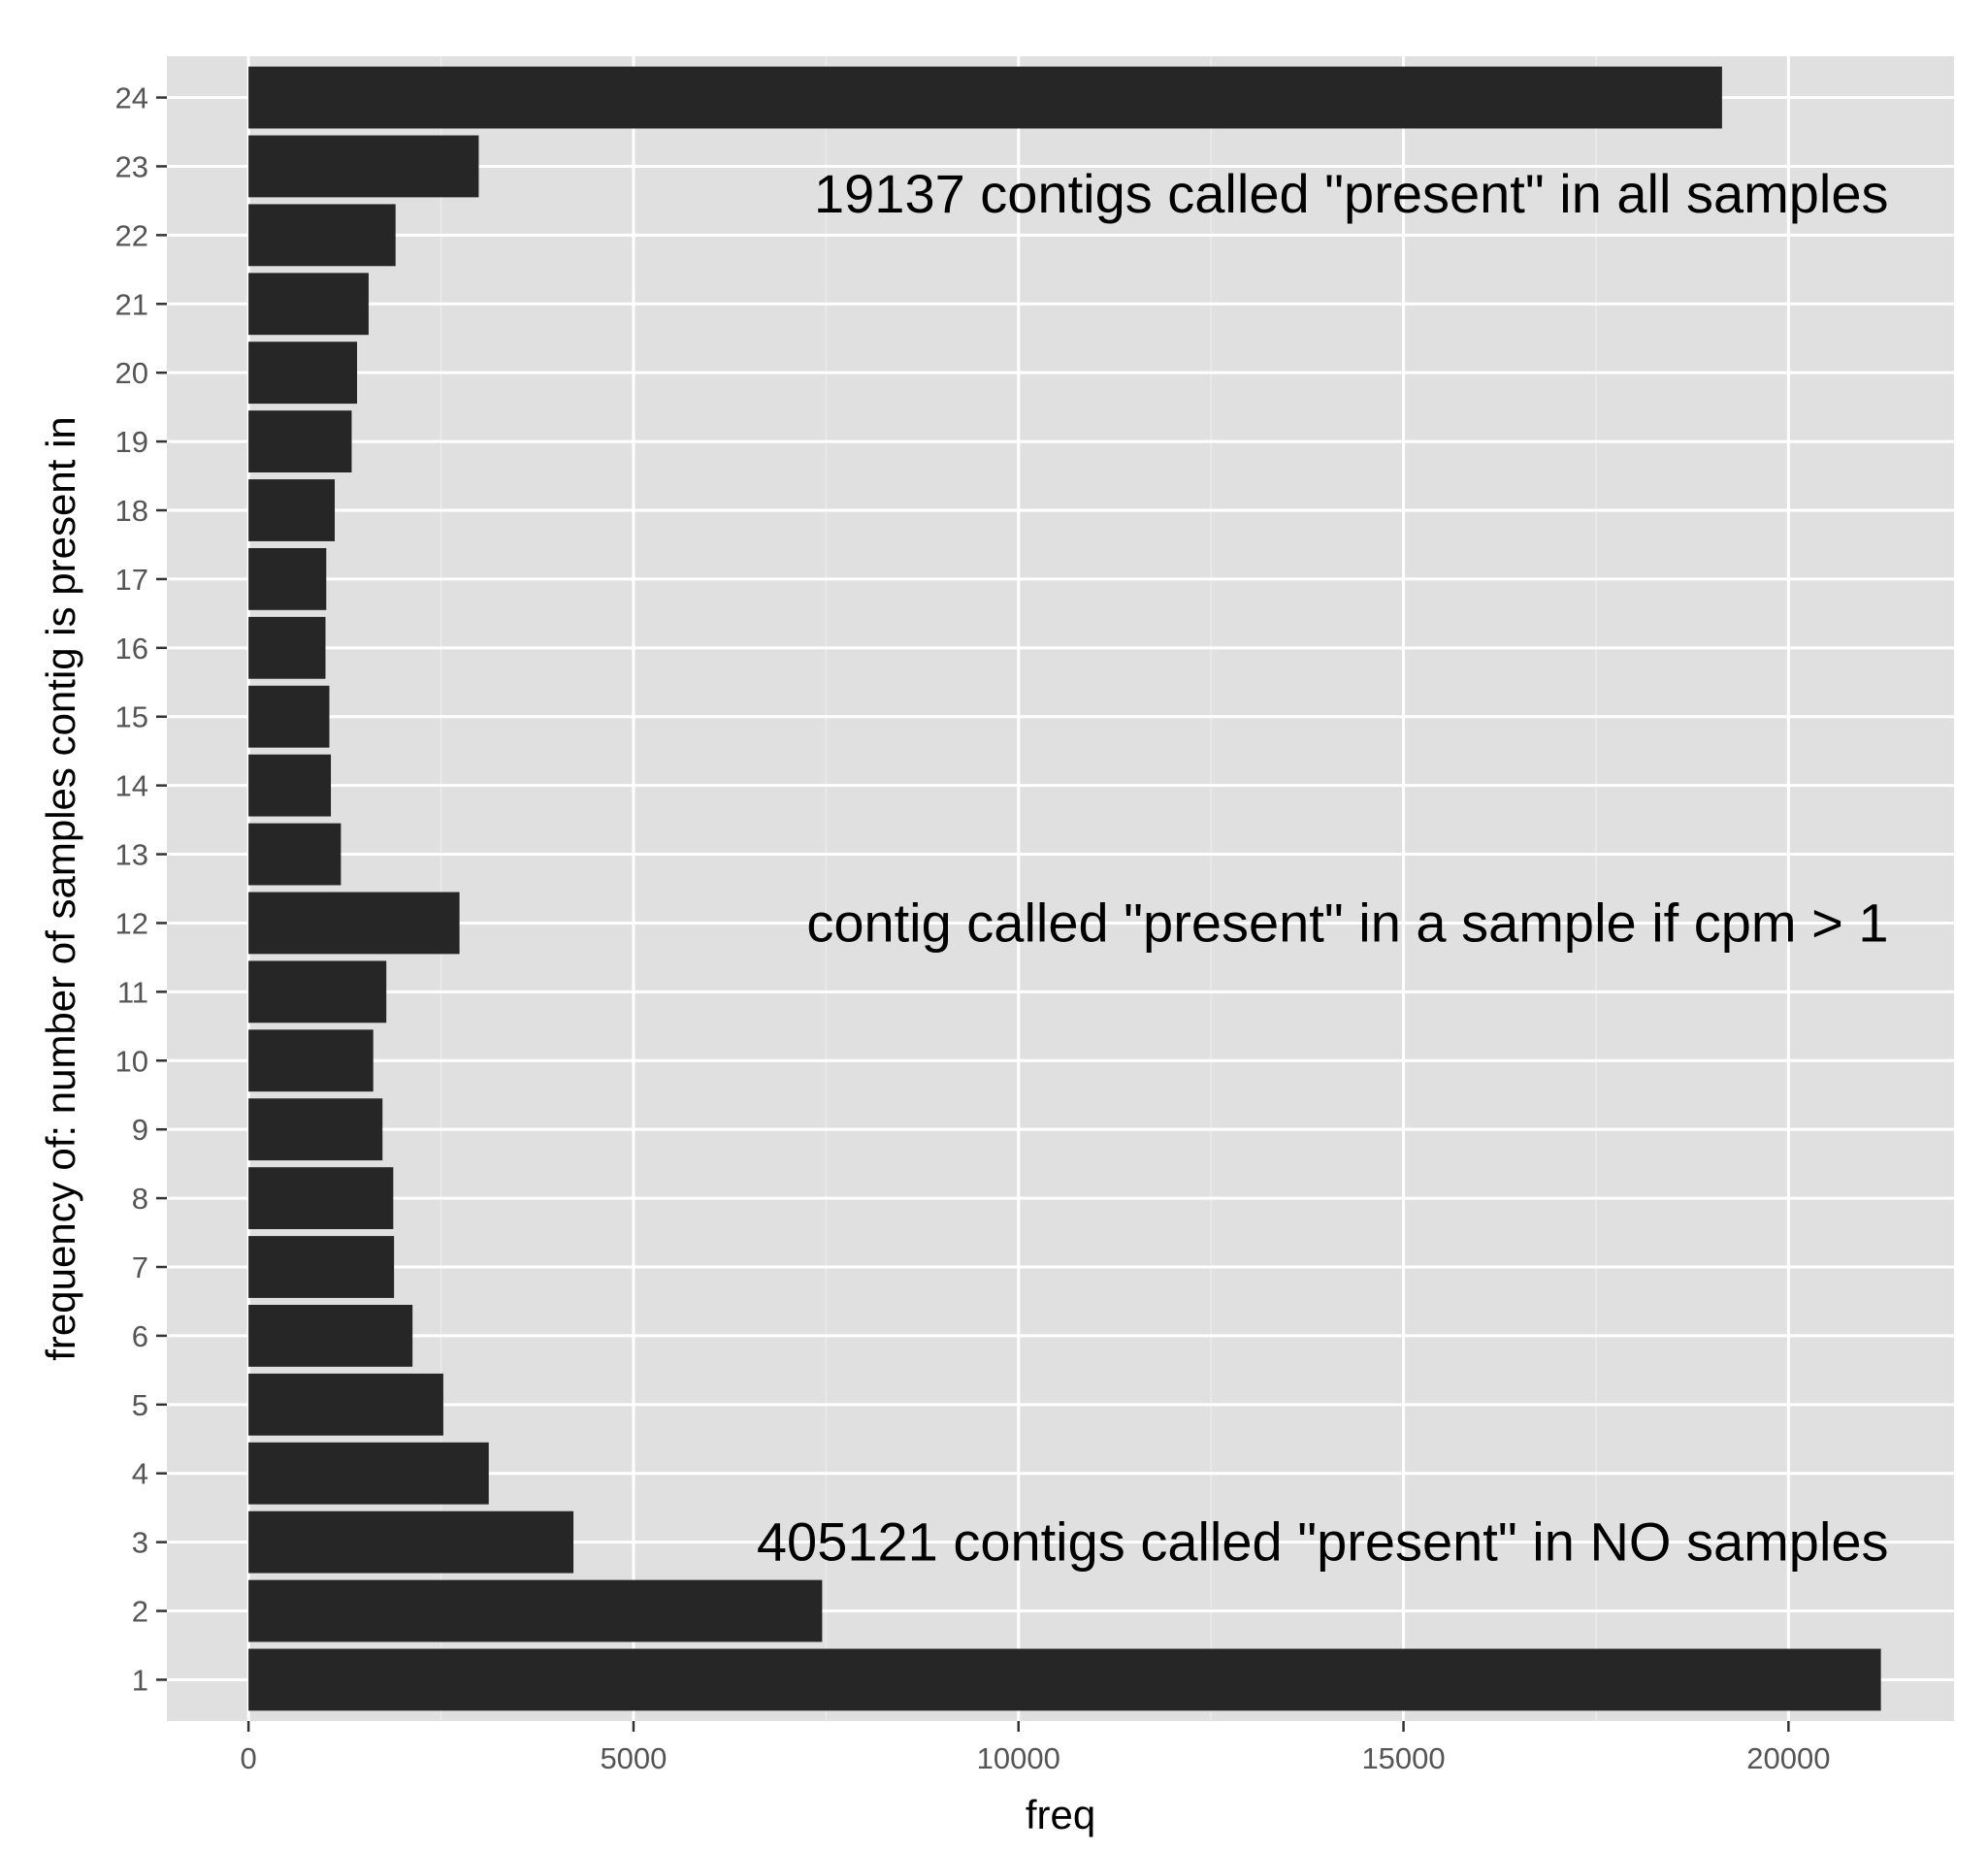 The image size is (1988, 1851). What do you see at coordinates (140, 1130) in the screenshot?
I see `y-tick-label: 9` at bounding box center [140, 1130].